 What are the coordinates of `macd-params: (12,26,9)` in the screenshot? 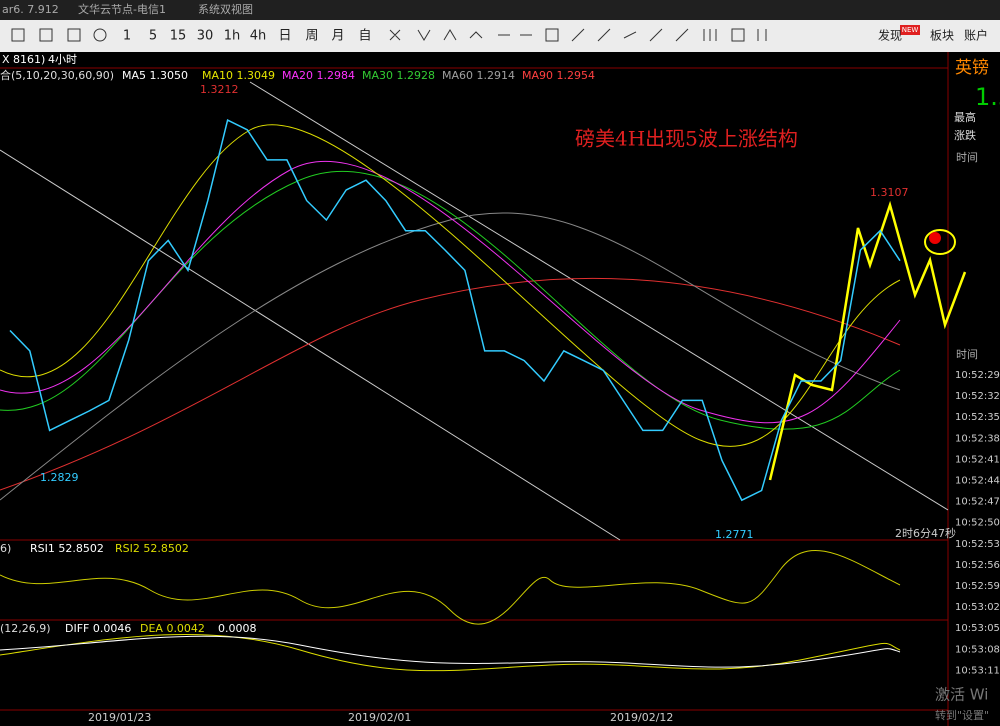 It's located at (25, 628).